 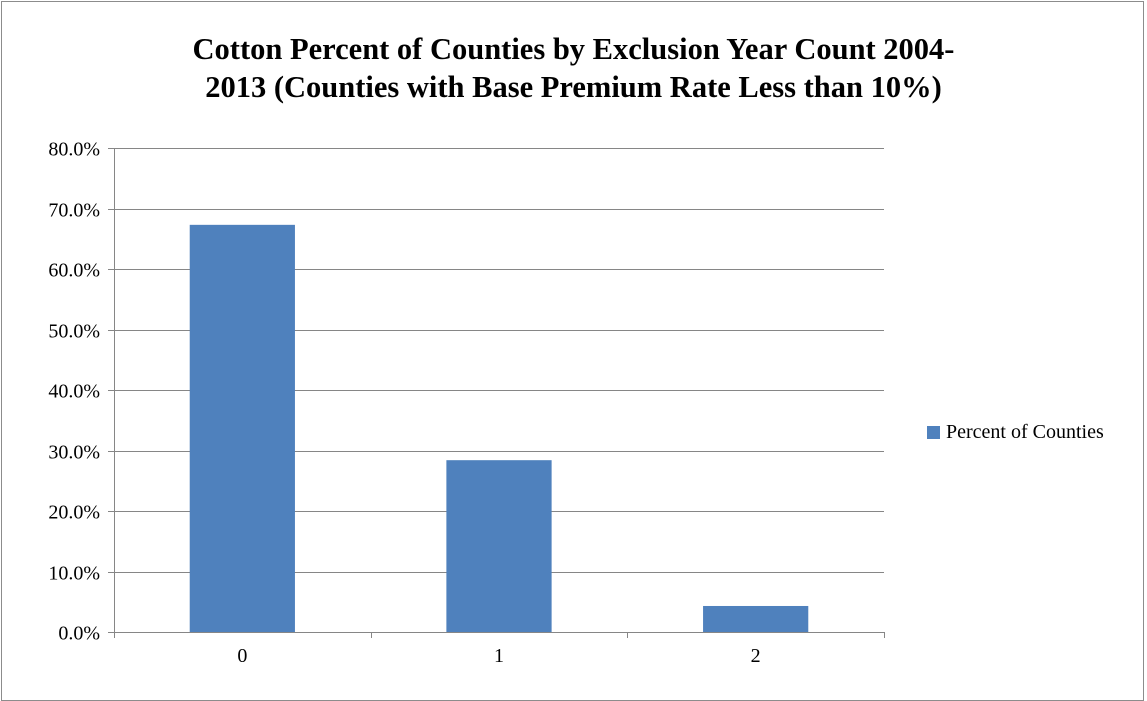 I want to click on x-tick-label: 2, so click(x=756, y=656).